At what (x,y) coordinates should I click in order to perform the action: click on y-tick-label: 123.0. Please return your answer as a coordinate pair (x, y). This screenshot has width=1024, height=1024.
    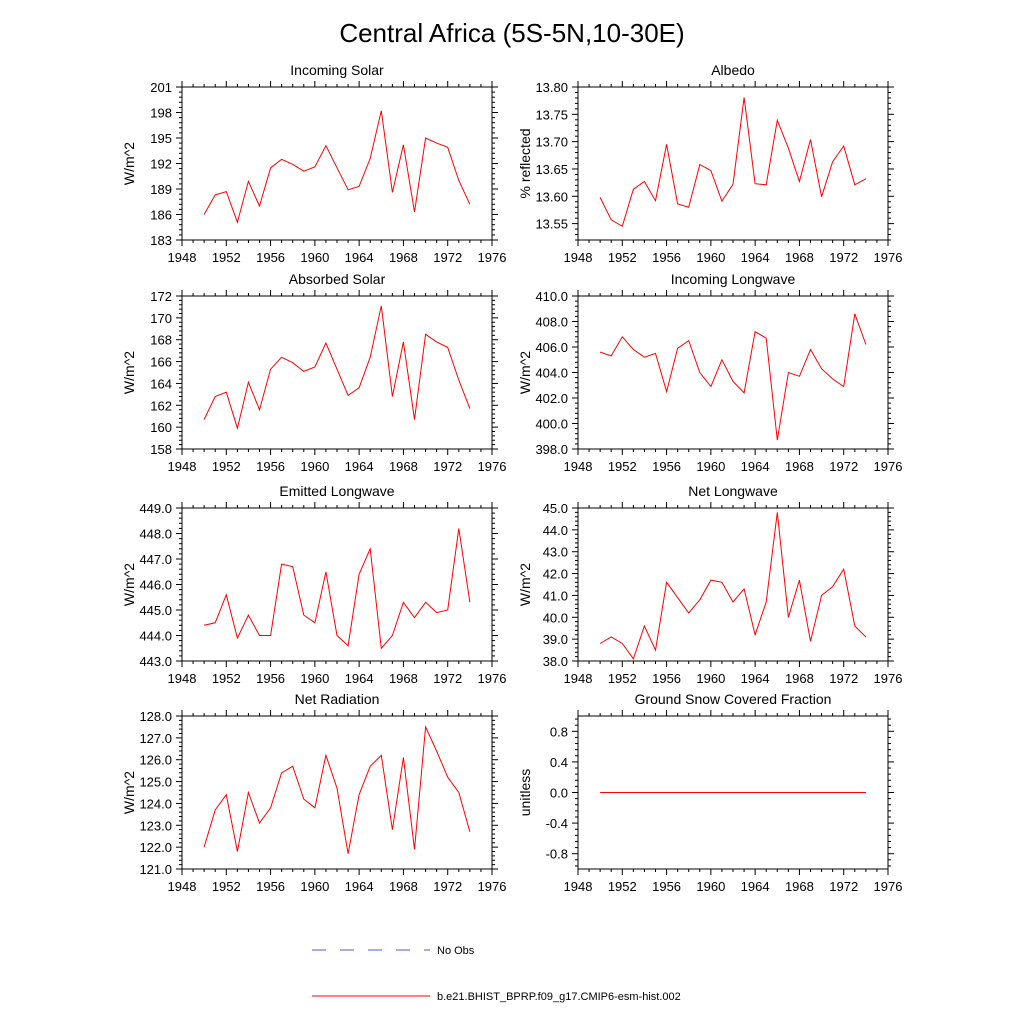
    Looking at the image, I should click on (155, 825).